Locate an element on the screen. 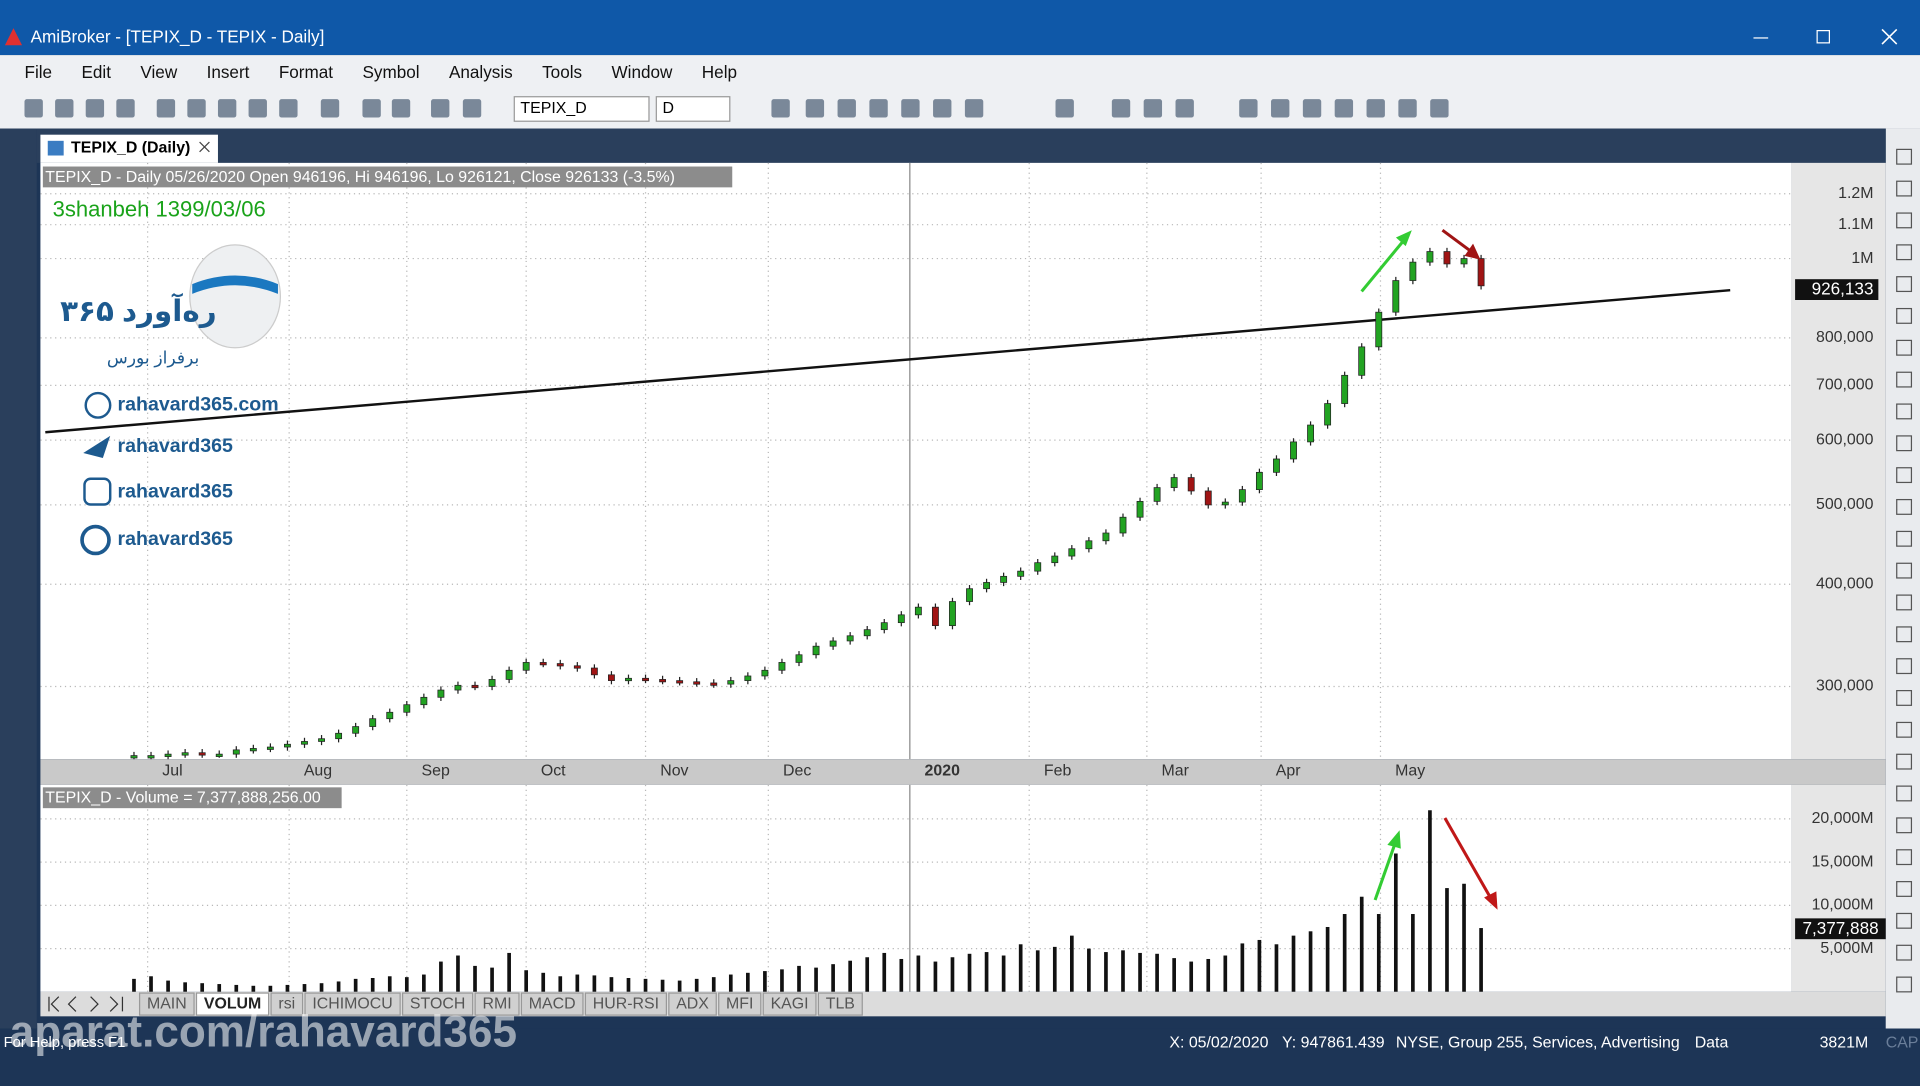 The width and height of the screenshot is (1920, 1086). close-button is located at coordinates (1889, 36).